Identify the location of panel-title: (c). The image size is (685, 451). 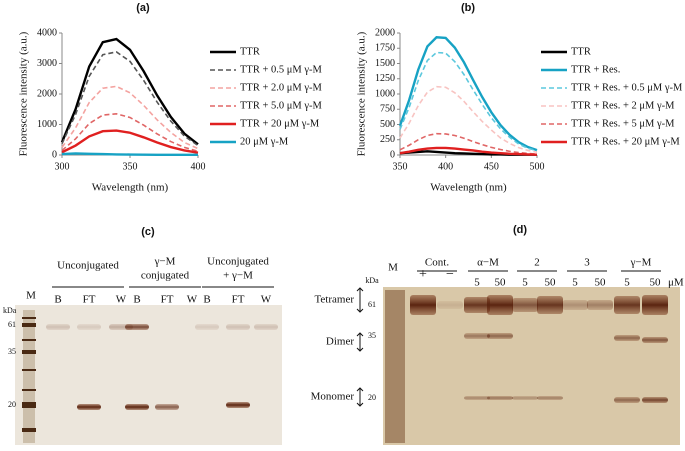
(148, 232).